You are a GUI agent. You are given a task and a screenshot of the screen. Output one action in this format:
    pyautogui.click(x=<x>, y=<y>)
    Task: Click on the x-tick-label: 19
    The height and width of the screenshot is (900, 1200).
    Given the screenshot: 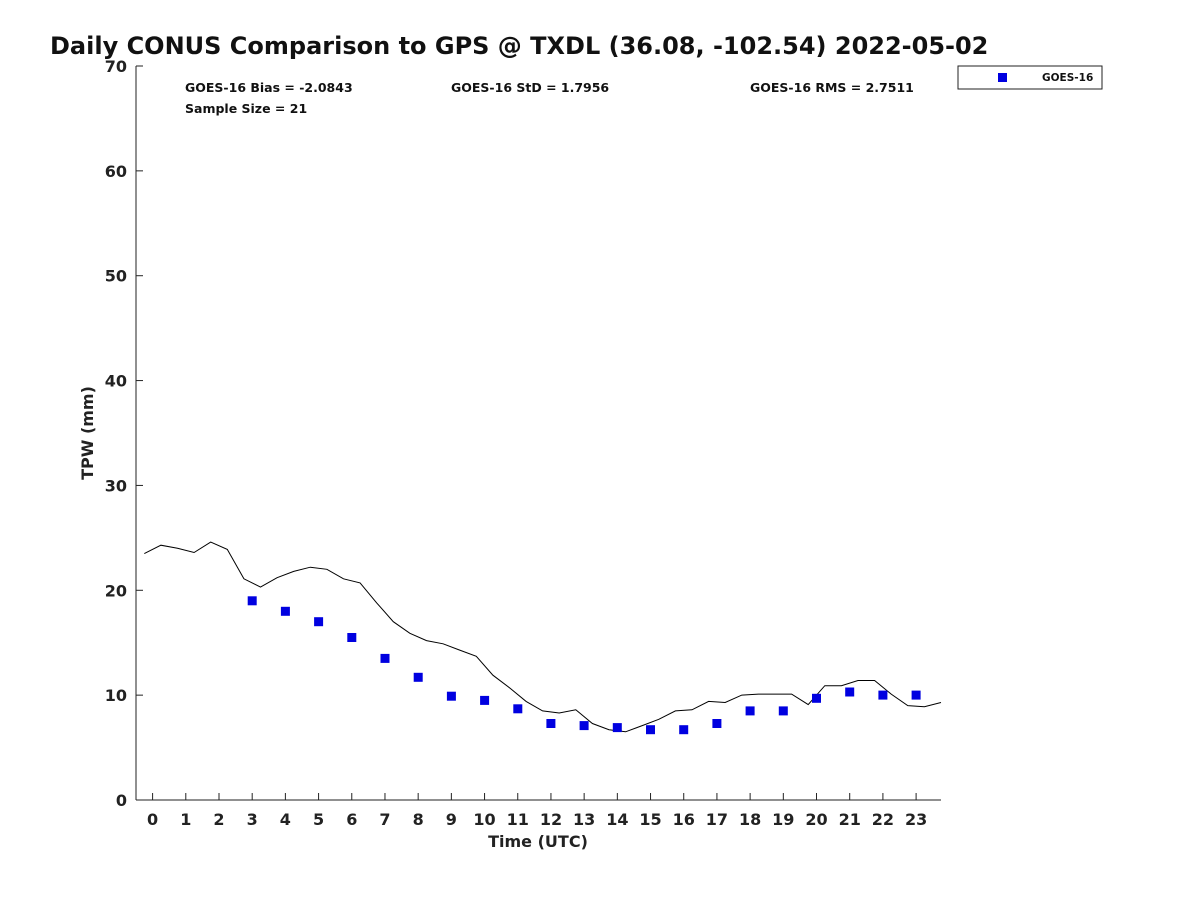 What is the action you would take?
    pyautogui.click(x=783, y=819)
    